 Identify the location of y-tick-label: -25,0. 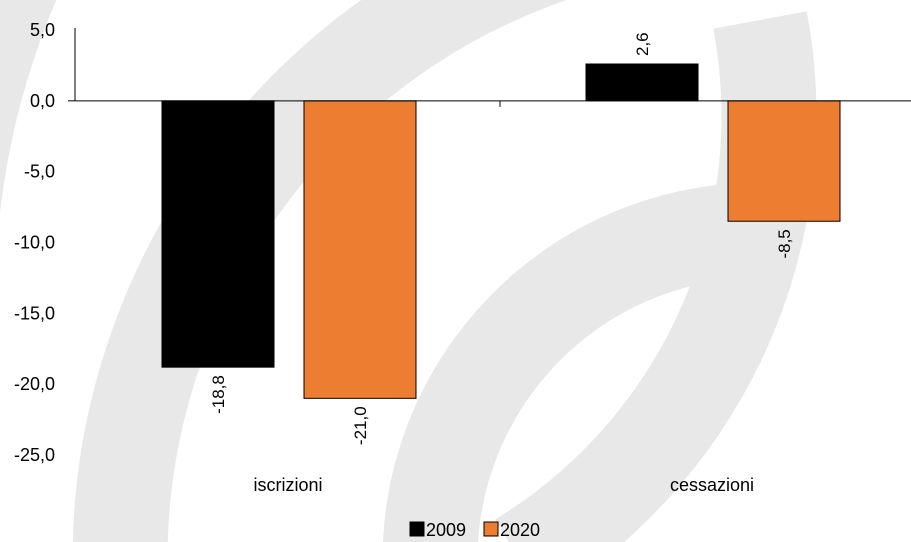
(34, 455).